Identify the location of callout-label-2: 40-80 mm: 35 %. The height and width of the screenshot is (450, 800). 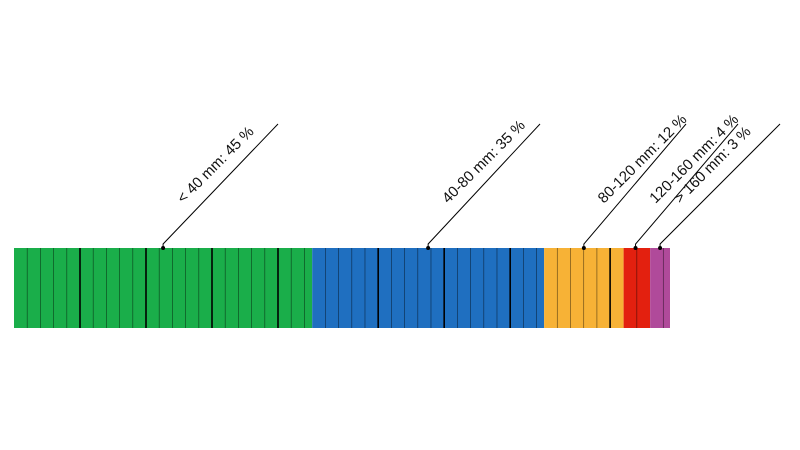
(484, 162).